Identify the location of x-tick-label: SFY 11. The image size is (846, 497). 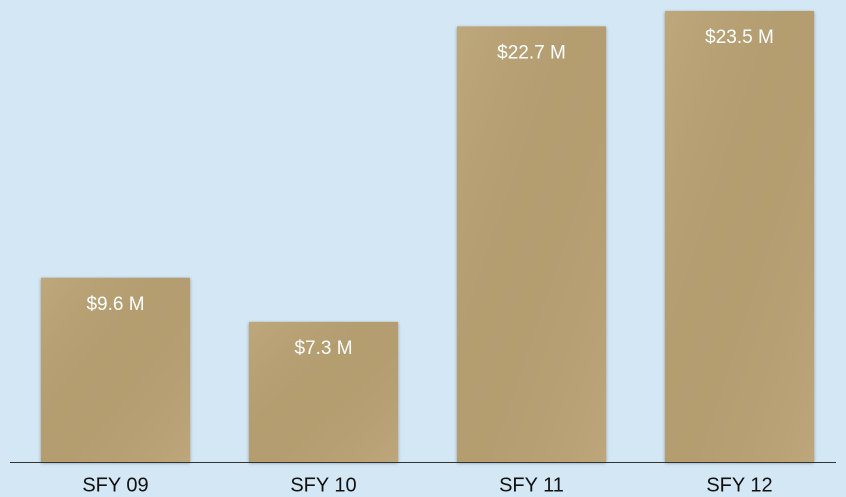
(531, 485).